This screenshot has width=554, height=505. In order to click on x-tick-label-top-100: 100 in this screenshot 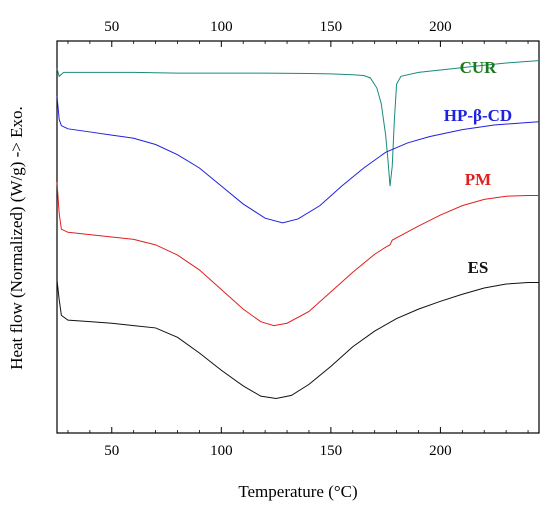, I will do `click(221, 27)`.